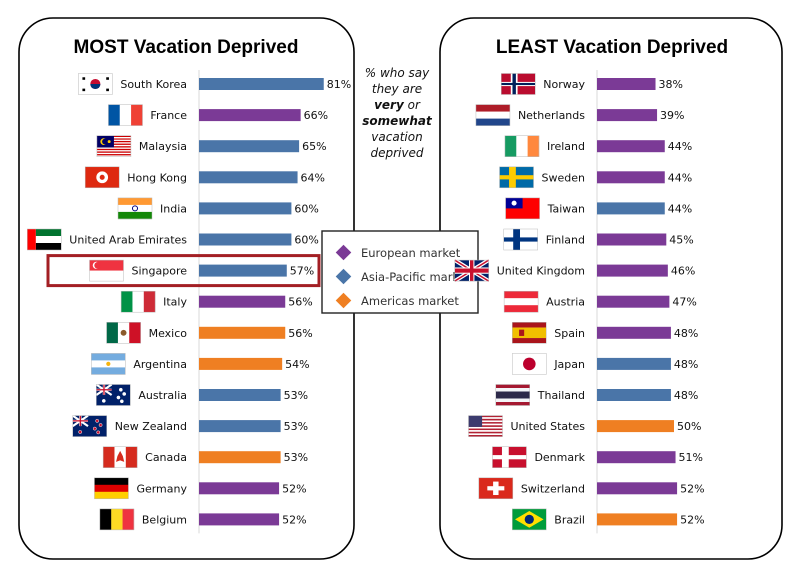 The height and width of the screenshot is (573, 800). Describe the element at coordinates (44, 239) in the screenshot. I see `flag-ae-icon` at that location.